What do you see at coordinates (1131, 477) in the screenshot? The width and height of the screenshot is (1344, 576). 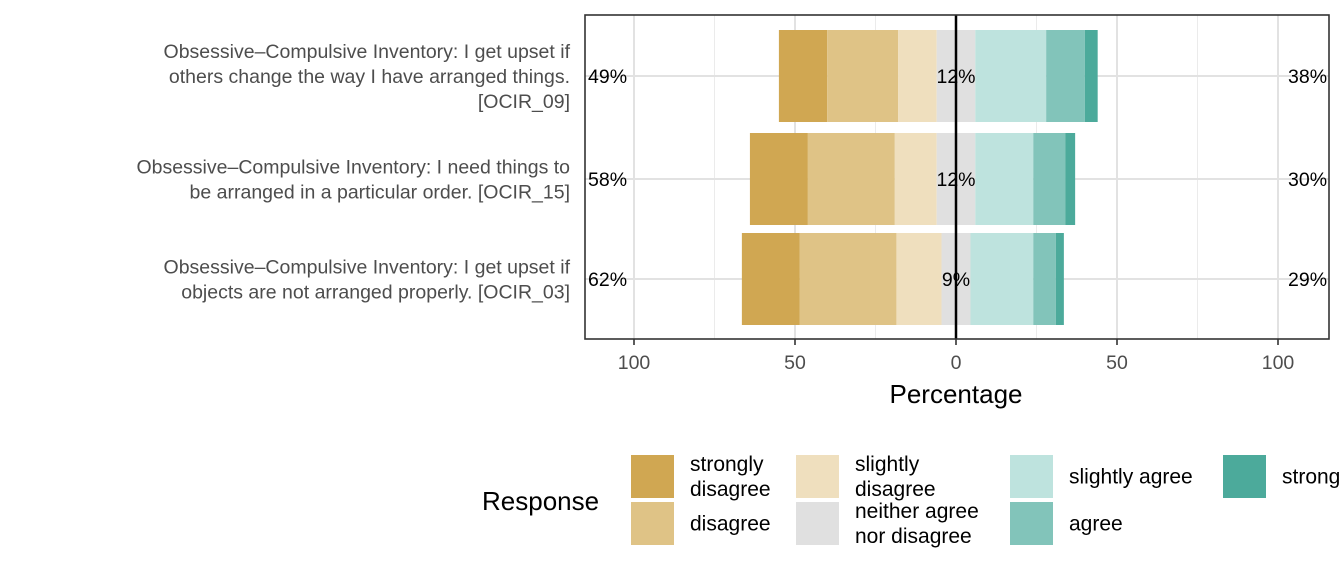 I see `legend-label: slightly agree` at bounding box center [1131, 477].